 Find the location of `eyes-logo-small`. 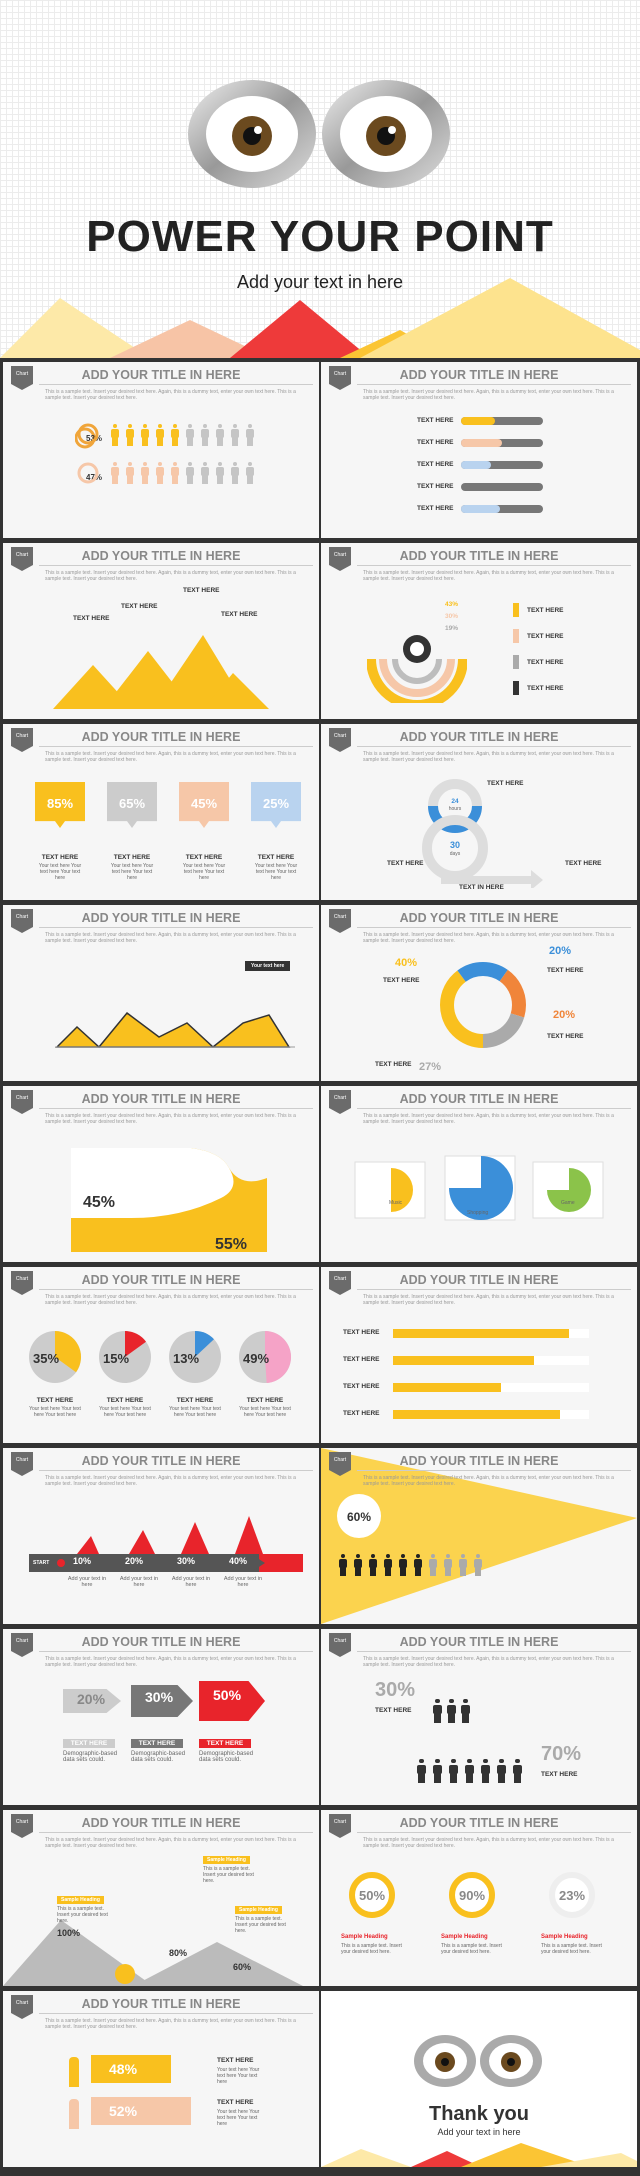

eyes-logo-small is located at coordinates (478, 2061).